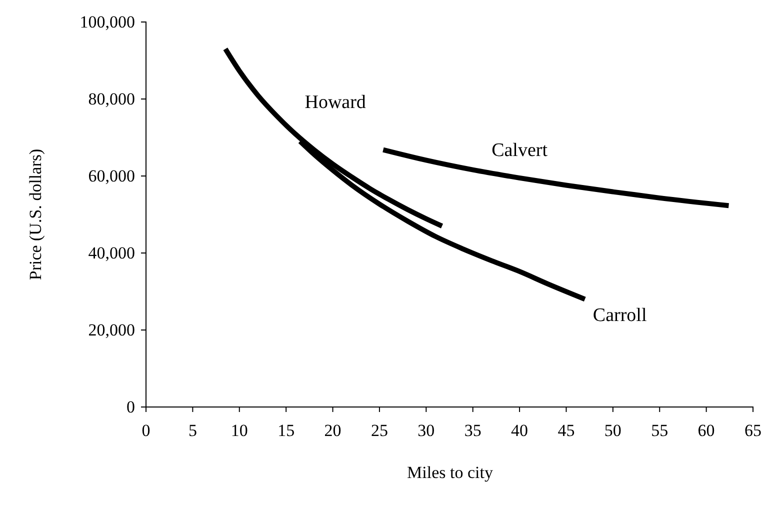 The height and width of the screenshot is (505, 778). Describe the element at coordinates (333, 430) in the screenshot. I see `x-tick-label: 20` at that location.